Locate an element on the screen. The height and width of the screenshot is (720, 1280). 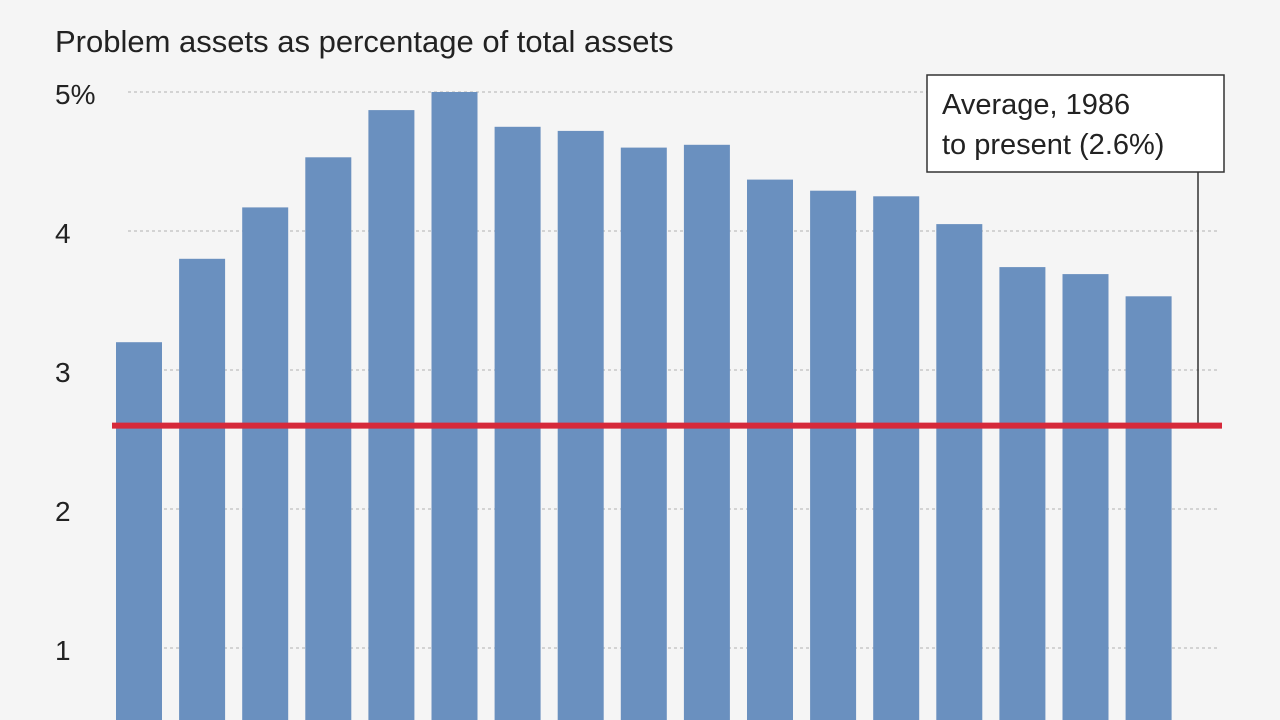
y-tick-label: 1 is located at coordinates (63, 650).